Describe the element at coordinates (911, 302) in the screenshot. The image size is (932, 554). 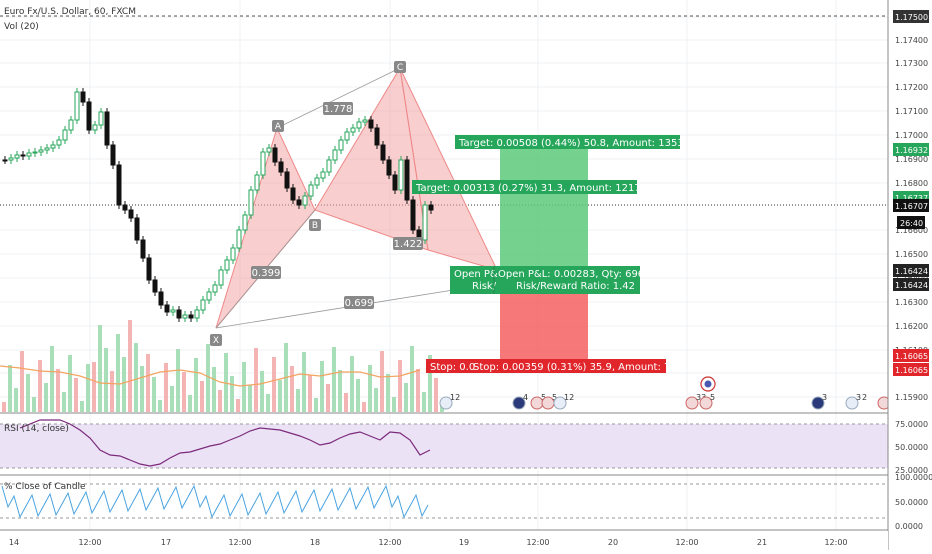
I see `price-tick: 1.16300` at that location.